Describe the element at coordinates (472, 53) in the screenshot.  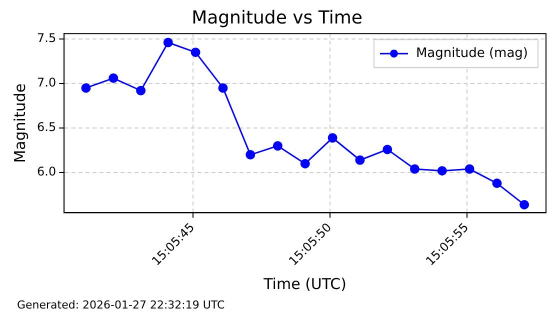
I see `legend-label: Magnitude (mag)` at that location.